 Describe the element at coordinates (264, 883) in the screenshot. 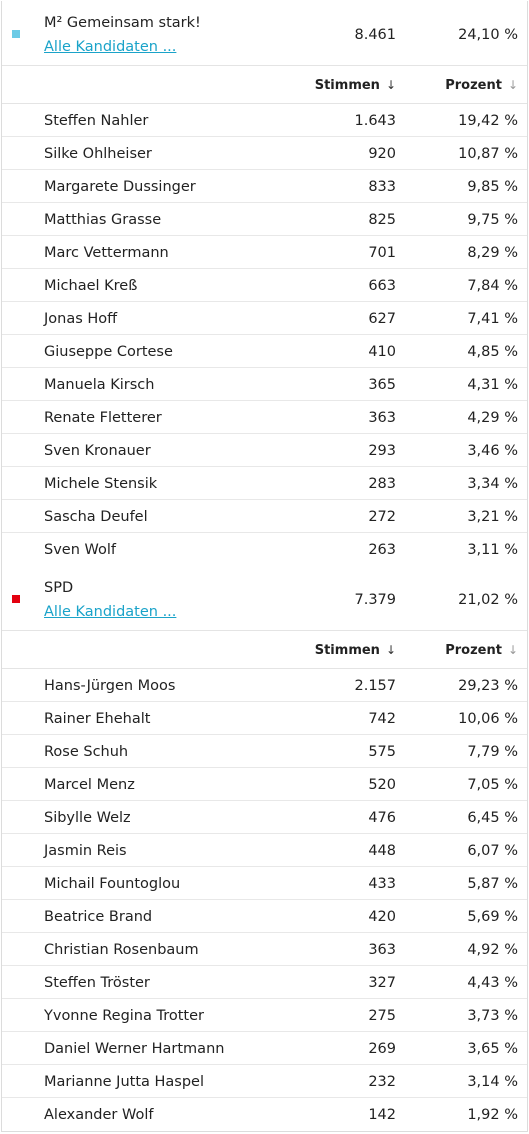

I see `candidate-row: Michail Fountoglou 433 5,87 %` at that location.